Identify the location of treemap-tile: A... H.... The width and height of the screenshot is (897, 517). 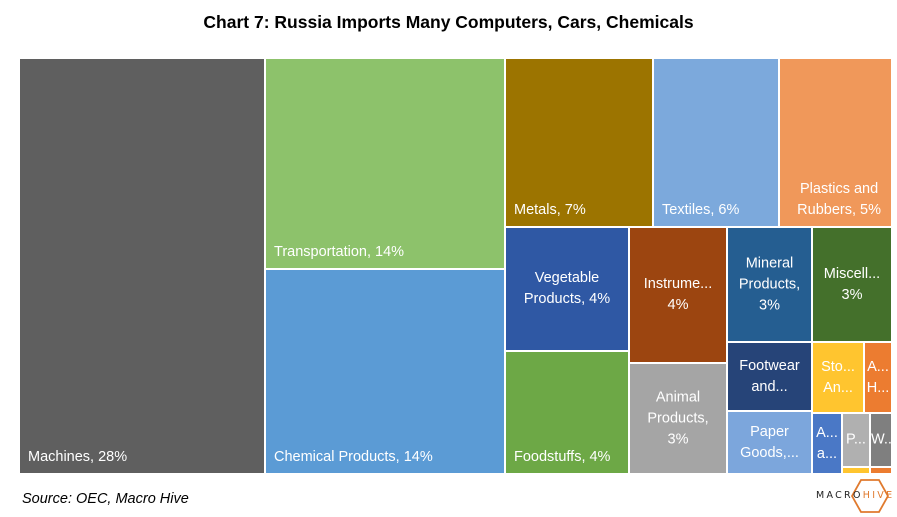
(878, 377).